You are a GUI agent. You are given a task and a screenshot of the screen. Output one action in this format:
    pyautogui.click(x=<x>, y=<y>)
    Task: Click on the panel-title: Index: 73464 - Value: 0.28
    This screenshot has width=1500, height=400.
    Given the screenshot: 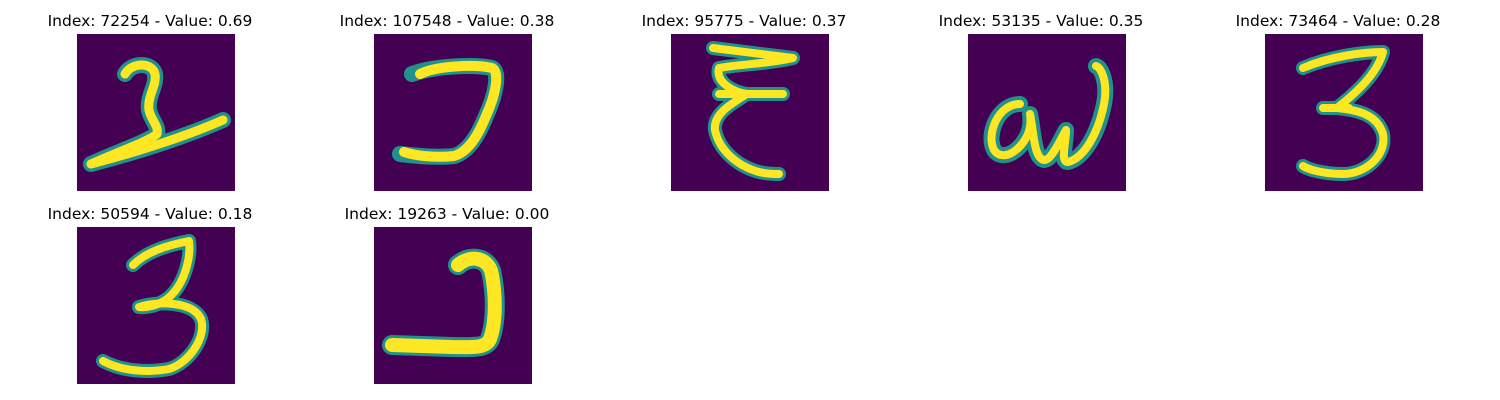 What is the action you would take?
    pyautogui.click(x=1338, y=21)
    